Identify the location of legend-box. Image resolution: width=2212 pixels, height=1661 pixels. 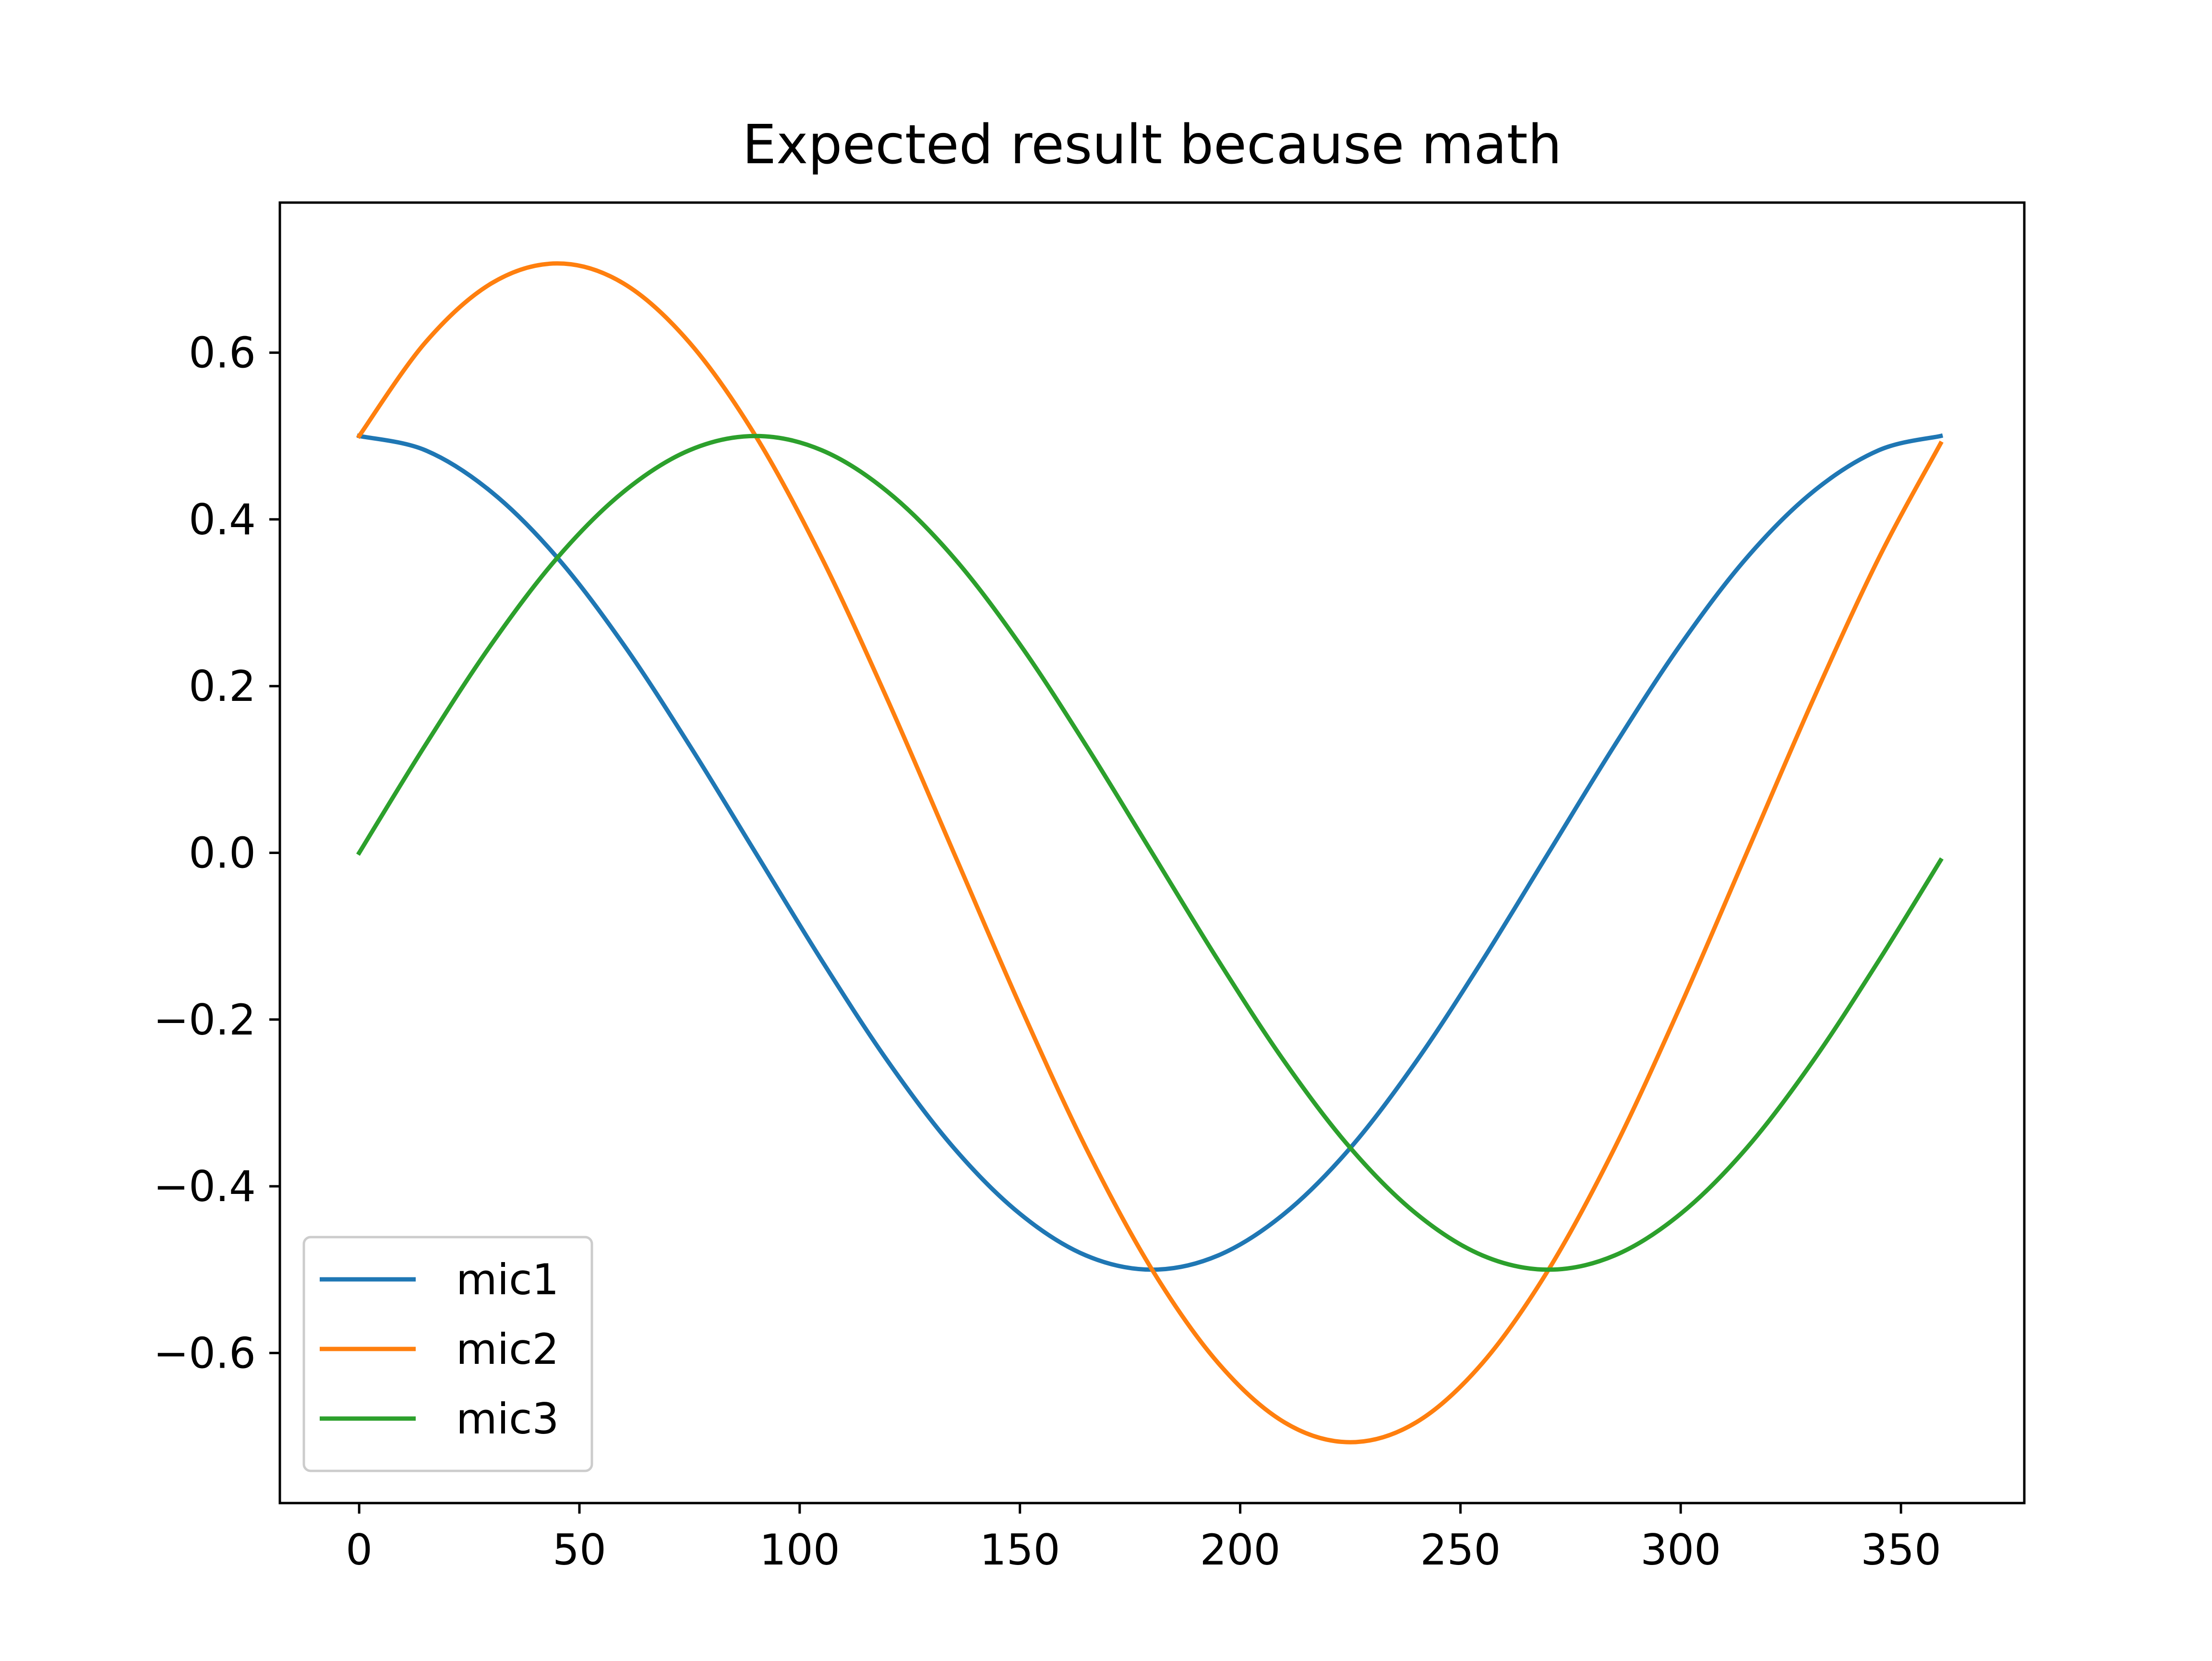
(447, 1354).